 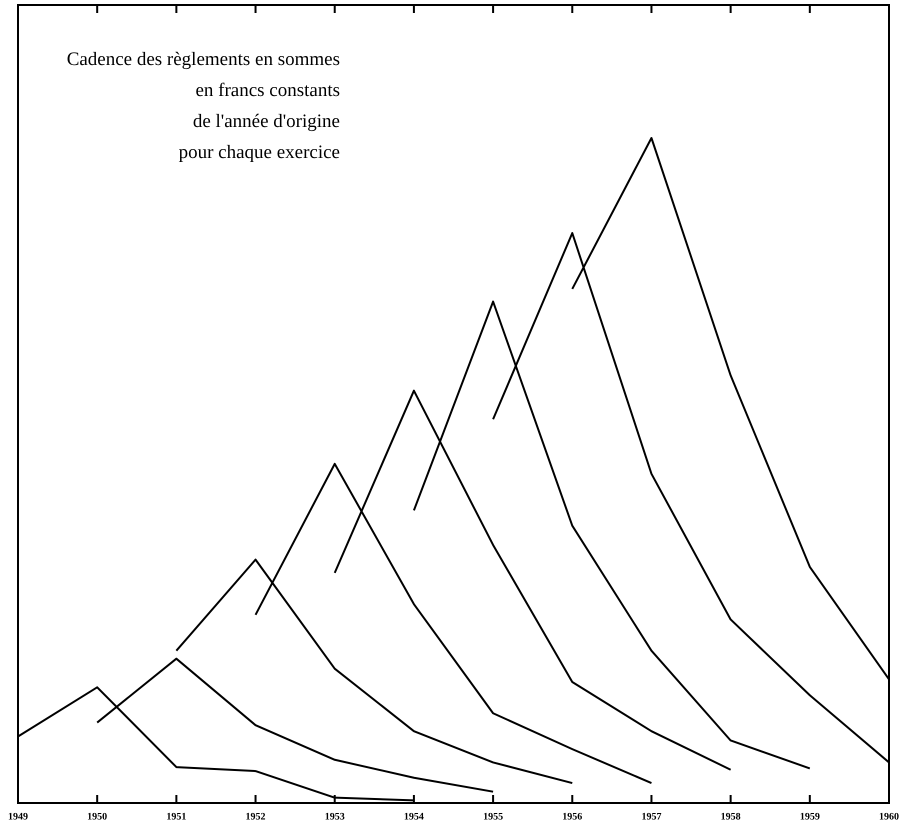 I want to click on x-tick-label: 1952, so click(x=256, y=817).